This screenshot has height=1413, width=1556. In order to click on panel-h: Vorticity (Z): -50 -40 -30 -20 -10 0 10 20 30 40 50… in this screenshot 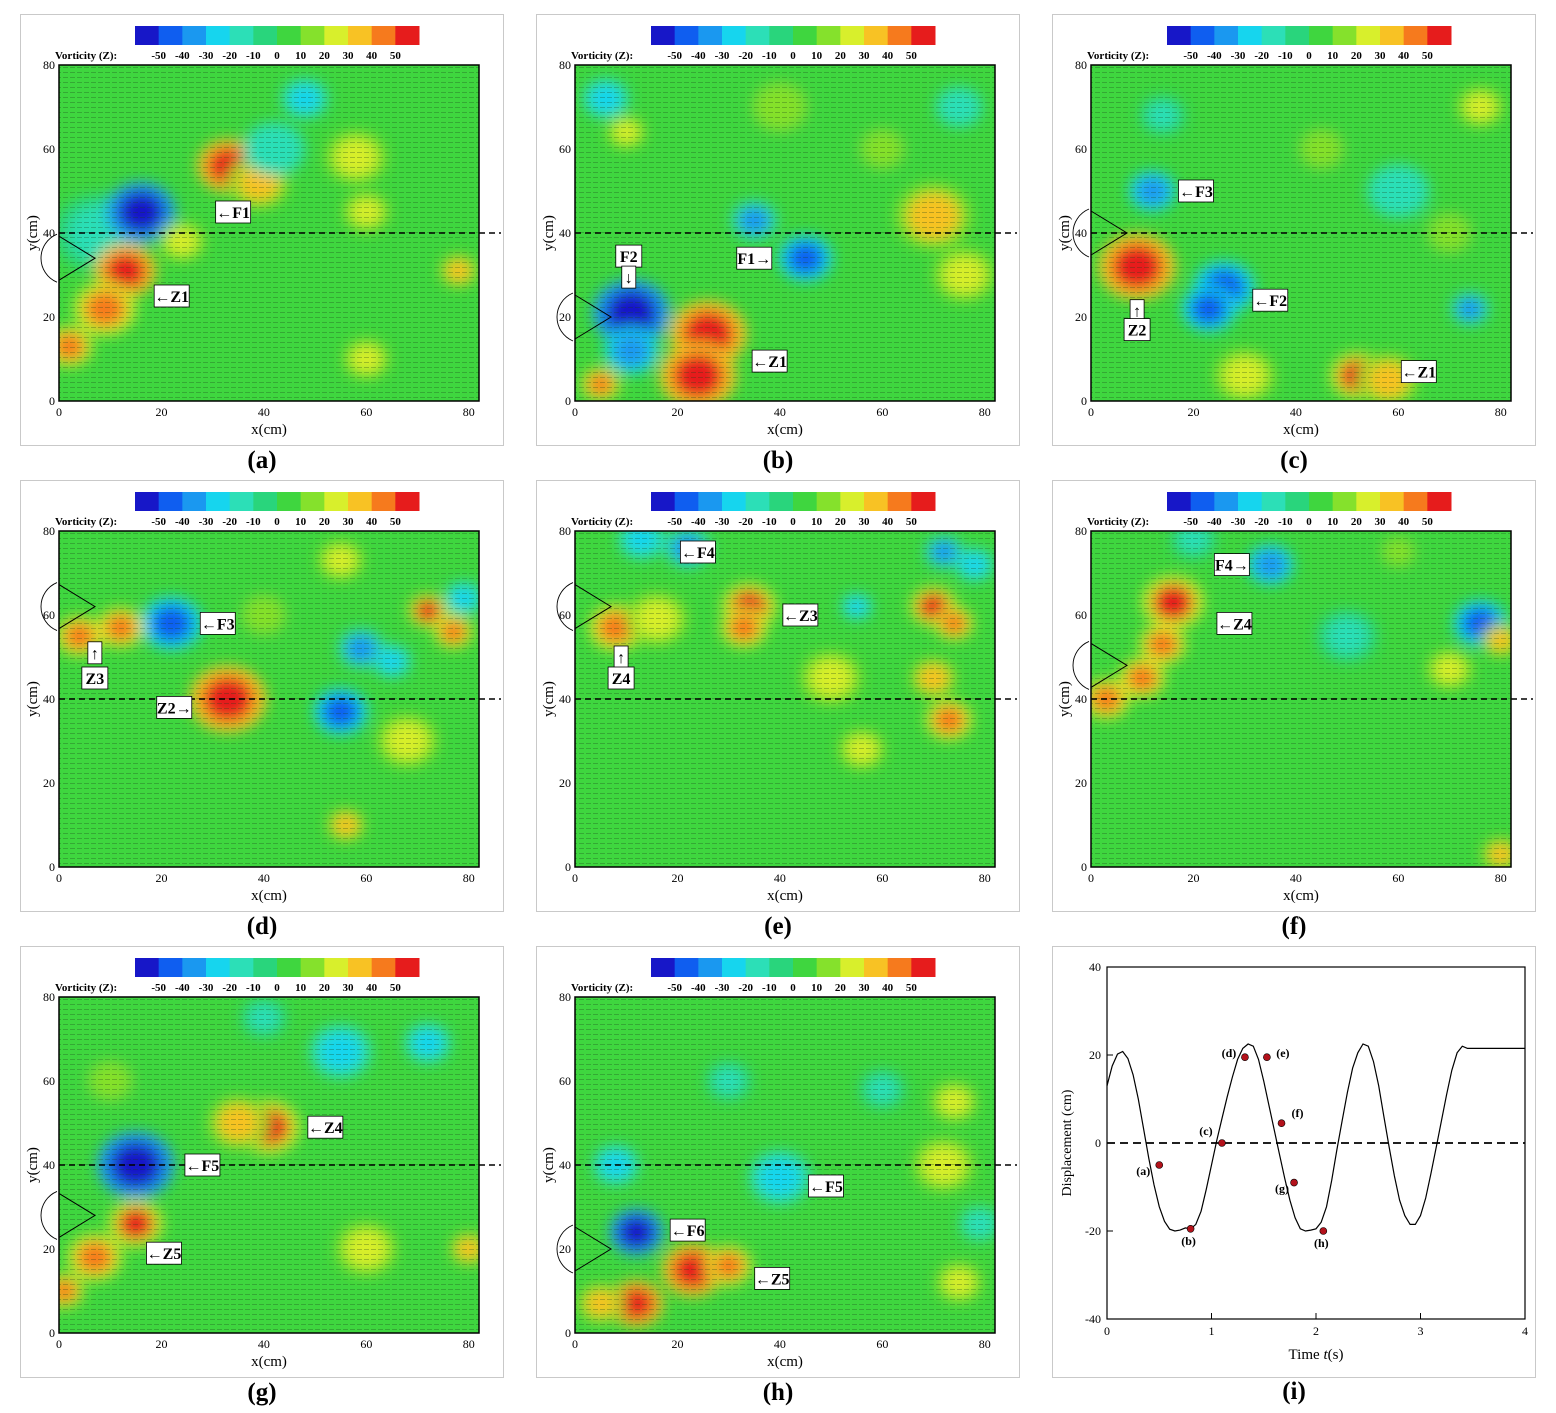, I will do `click(778, 1162)`.